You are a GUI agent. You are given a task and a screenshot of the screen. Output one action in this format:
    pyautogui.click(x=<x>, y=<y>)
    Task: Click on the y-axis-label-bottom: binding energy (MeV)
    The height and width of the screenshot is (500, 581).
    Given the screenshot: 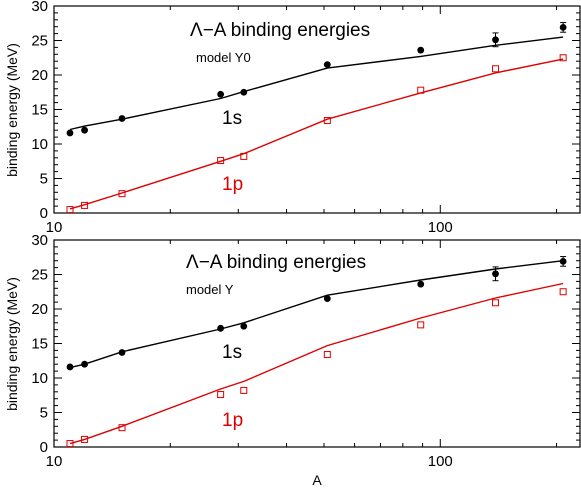 What is the action you would take?
    pyautogui.click(x=12, y=344)
    